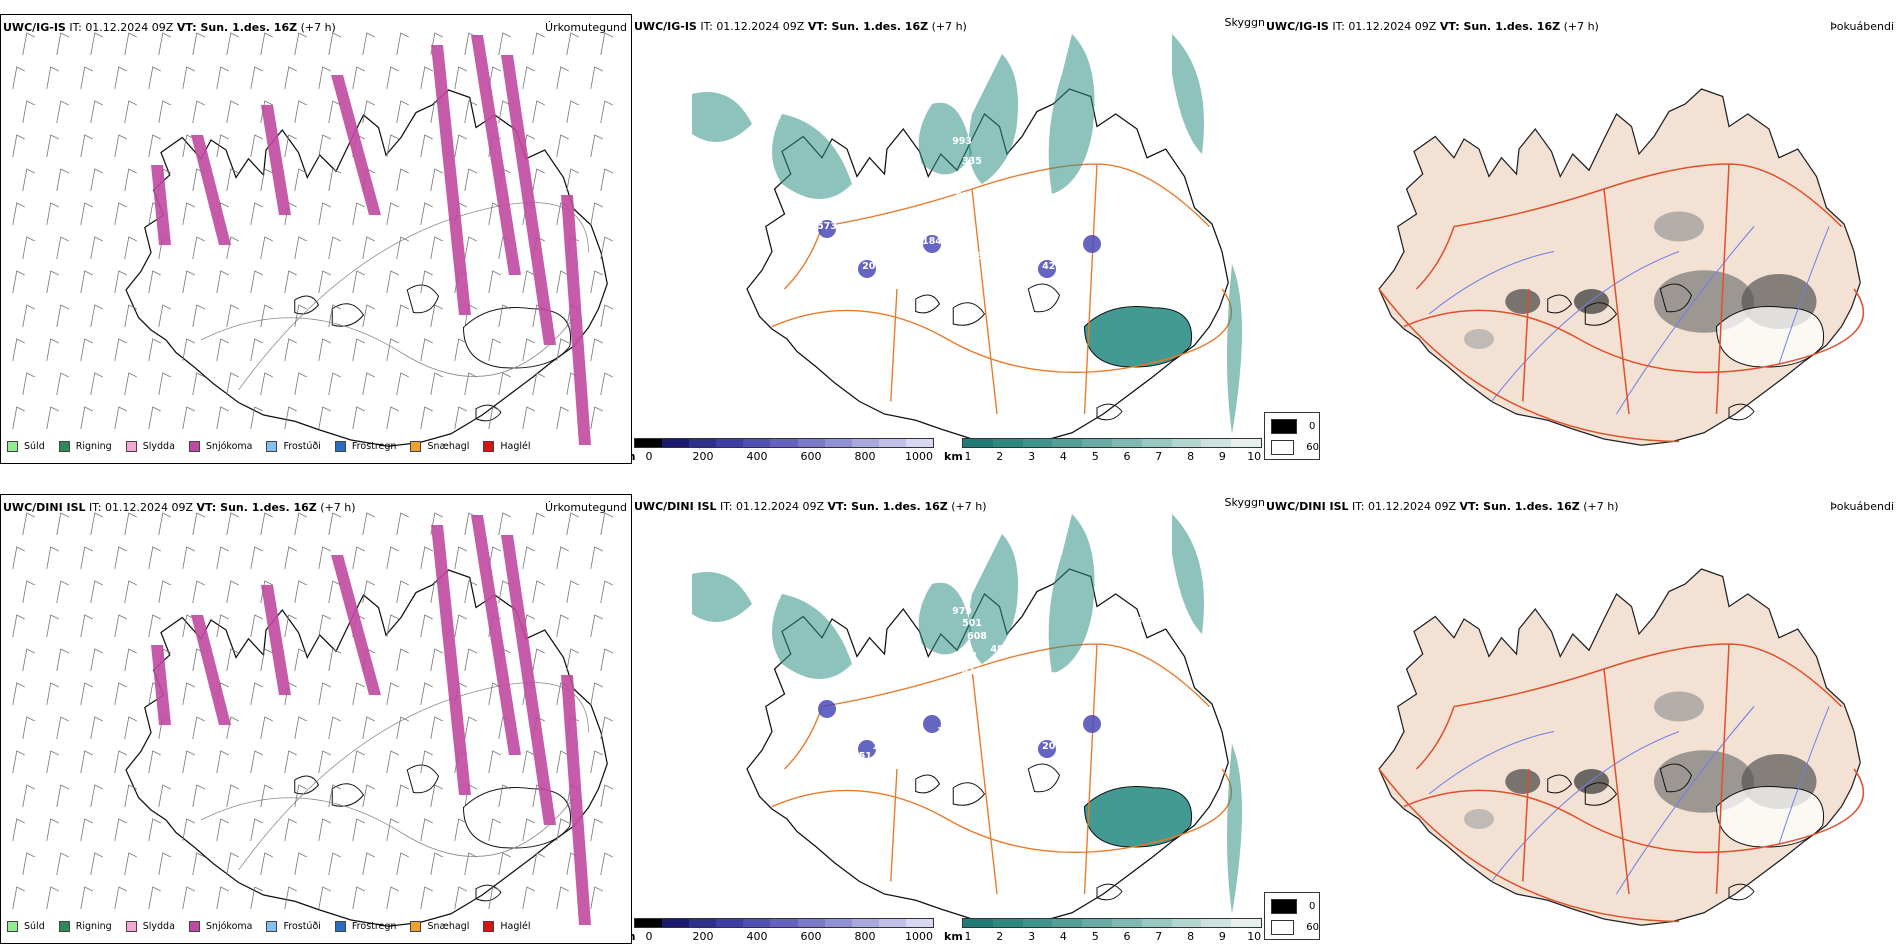 The width and height of the screenshot is (1900, 950). What do you see at coordinates (947, 731) in the screenshot?
I see `ceiling-label: 185` at bounding box center [947, 731].